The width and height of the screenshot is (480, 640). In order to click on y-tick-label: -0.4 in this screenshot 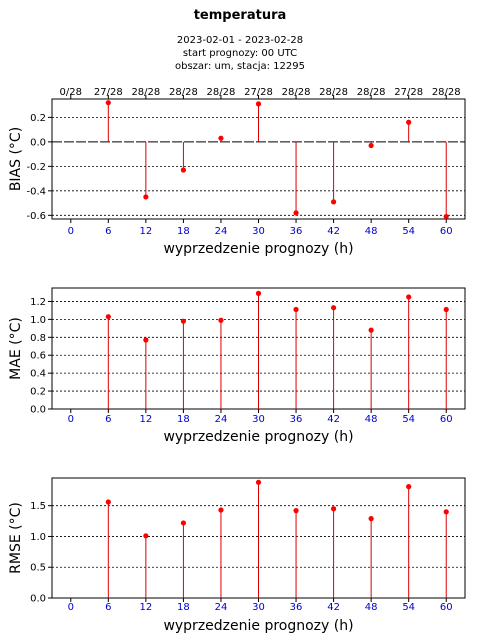, I will do `click(36, 191)`.